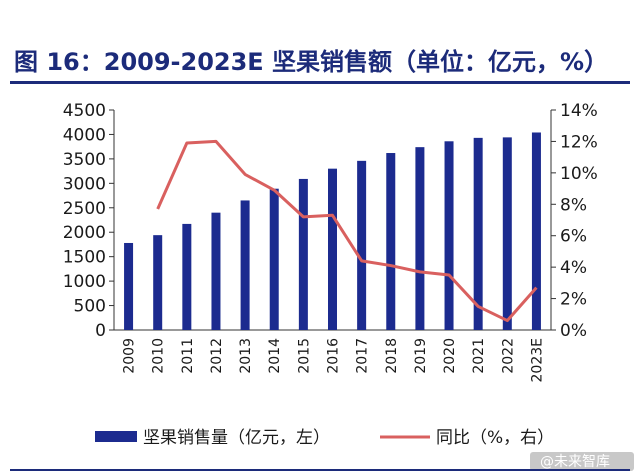  Describe the element at coordinates (130, 356) in the screenshot. I see `x-tick-label: 2009` at that location.